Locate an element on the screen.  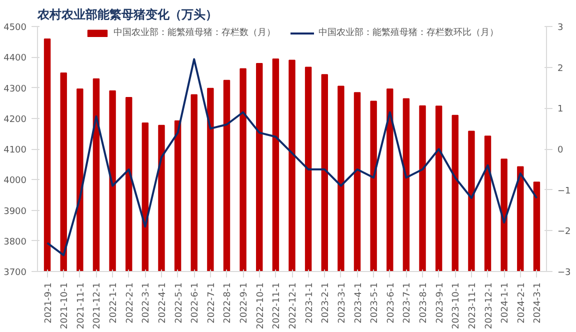
x-tick-label: 2022-3-1 is located at coordinates (147, 303).